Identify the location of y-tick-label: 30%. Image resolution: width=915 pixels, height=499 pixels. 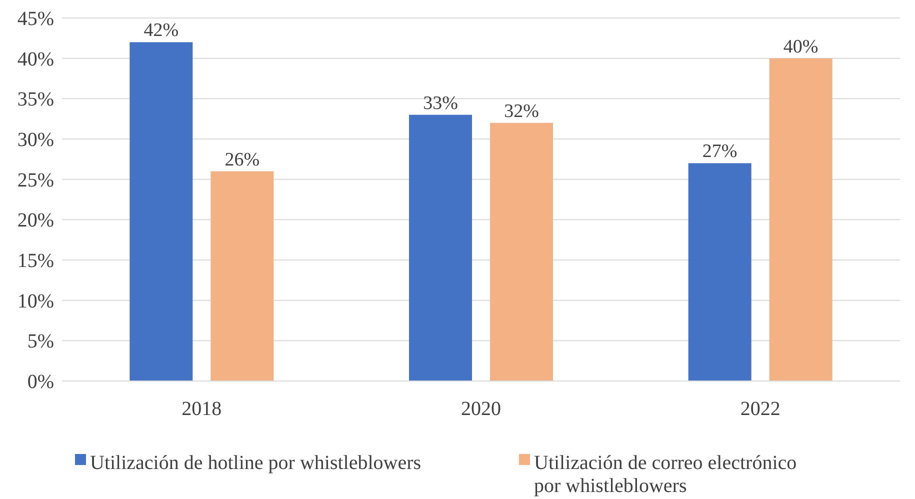
(35, 140).